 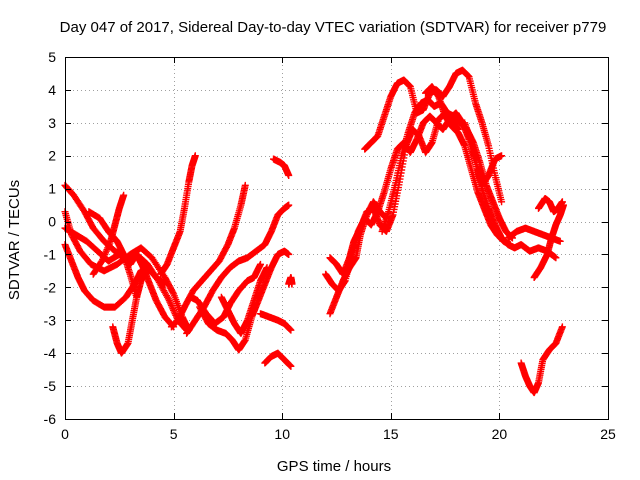 What do you see at coordinates (50, 320) in the screenshot?
I see `y-tick-label: -3` at bounding box center [50, 320].